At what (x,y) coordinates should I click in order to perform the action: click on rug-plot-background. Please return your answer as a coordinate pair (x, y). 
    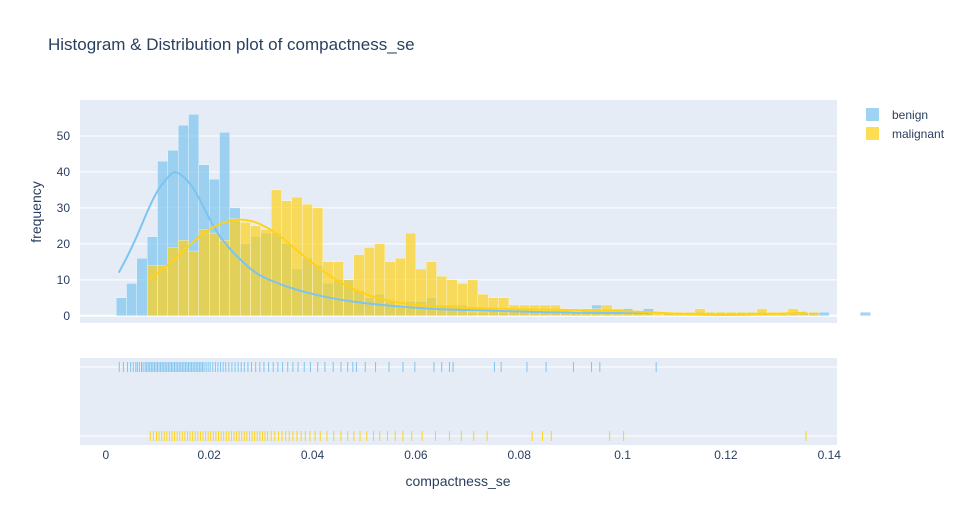
    Looking at the image, I should click on (458, 401).